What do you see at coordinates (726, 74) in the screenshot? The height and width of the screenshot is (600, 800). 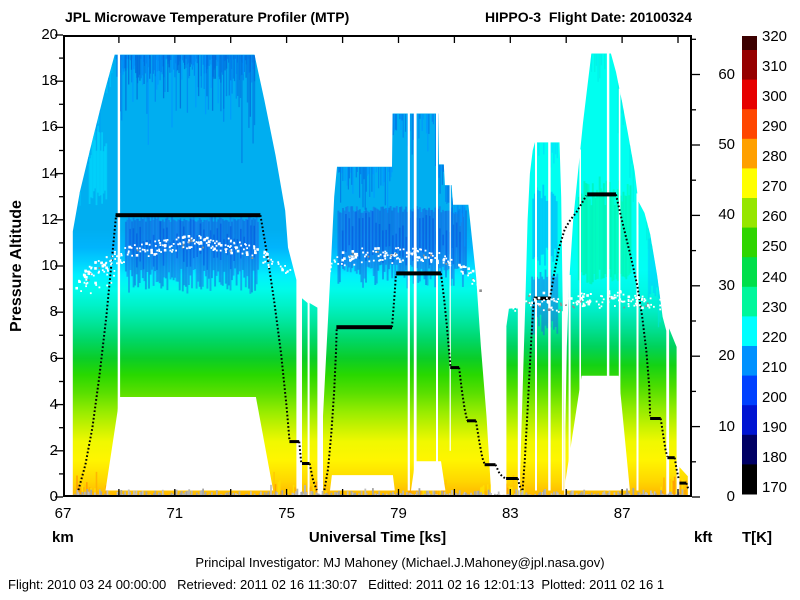 I see `kft-tick-label: 60` at bounding box center [726, 74].